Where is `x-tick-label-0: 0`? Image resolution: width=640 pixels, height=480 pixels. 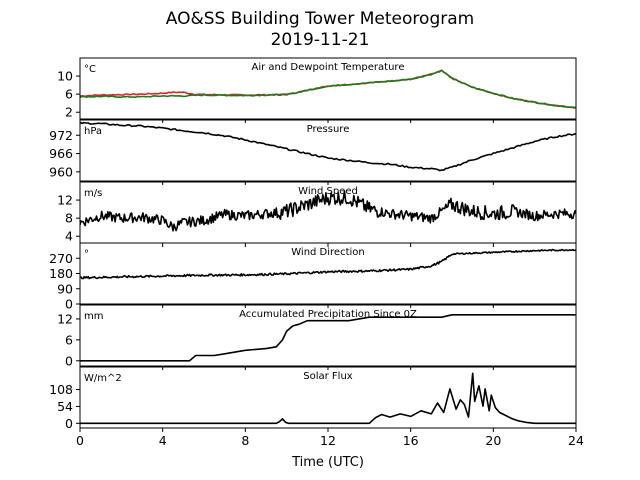 x-tick-label-0: 0 is located at coordinates (80, 440).